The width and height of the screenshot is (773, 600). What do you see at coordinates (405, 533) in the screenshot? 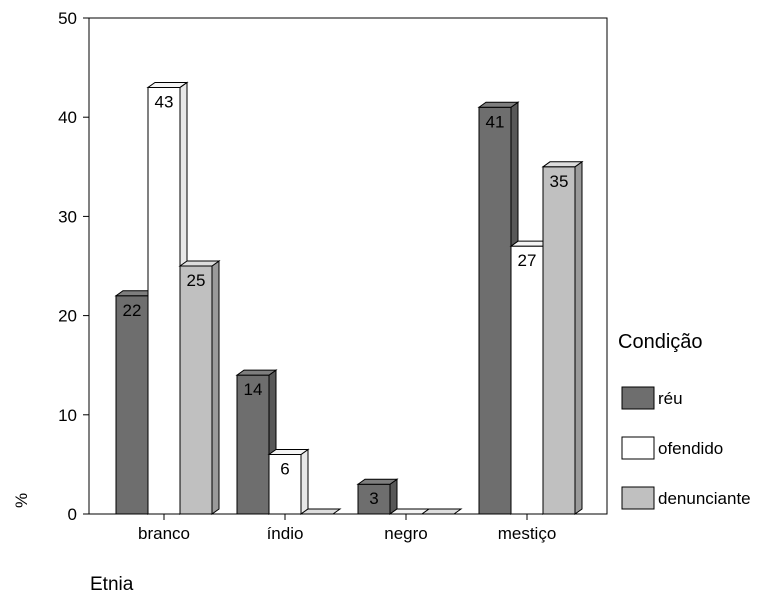
I see `x-tick-label-negro: negro` at bounding box center [405, 533].